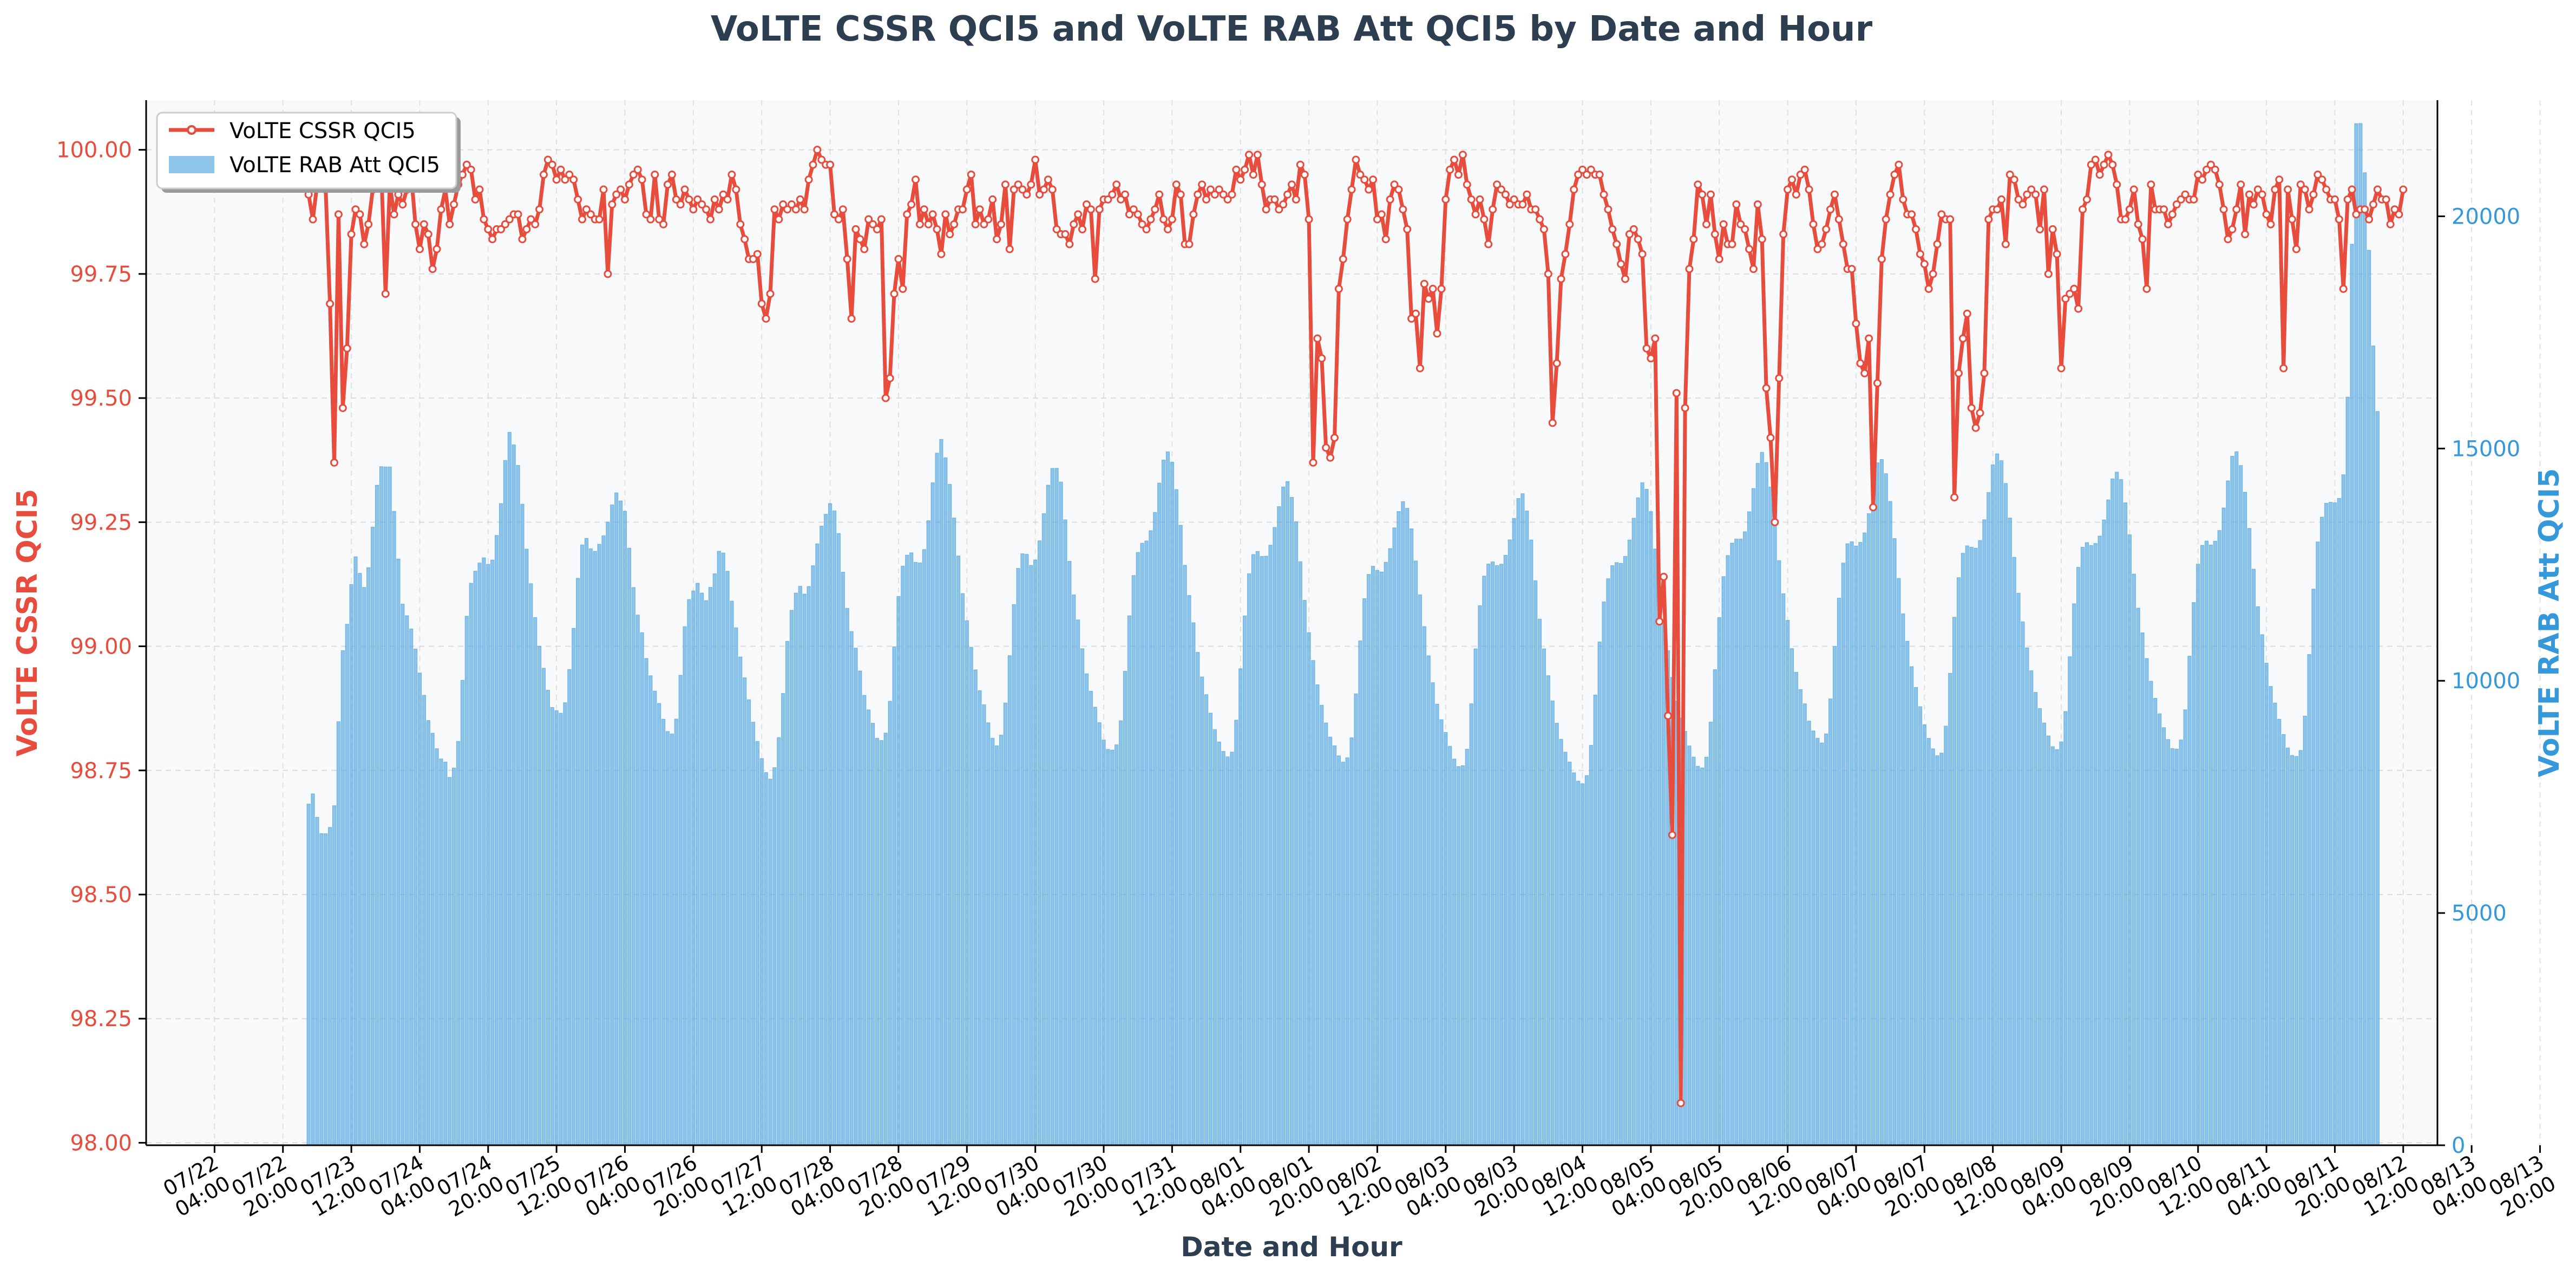  Describe the element at coordinates (192, 164) in the screenshot. I see `legend-bar-swatch` at that location.